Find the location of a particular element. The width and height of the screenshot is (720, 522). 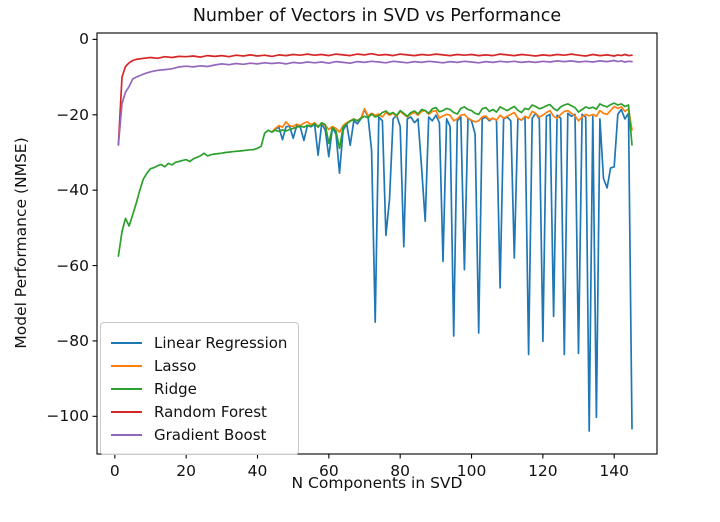

x-tick-label: 140 is located at coordinates (614, 471).